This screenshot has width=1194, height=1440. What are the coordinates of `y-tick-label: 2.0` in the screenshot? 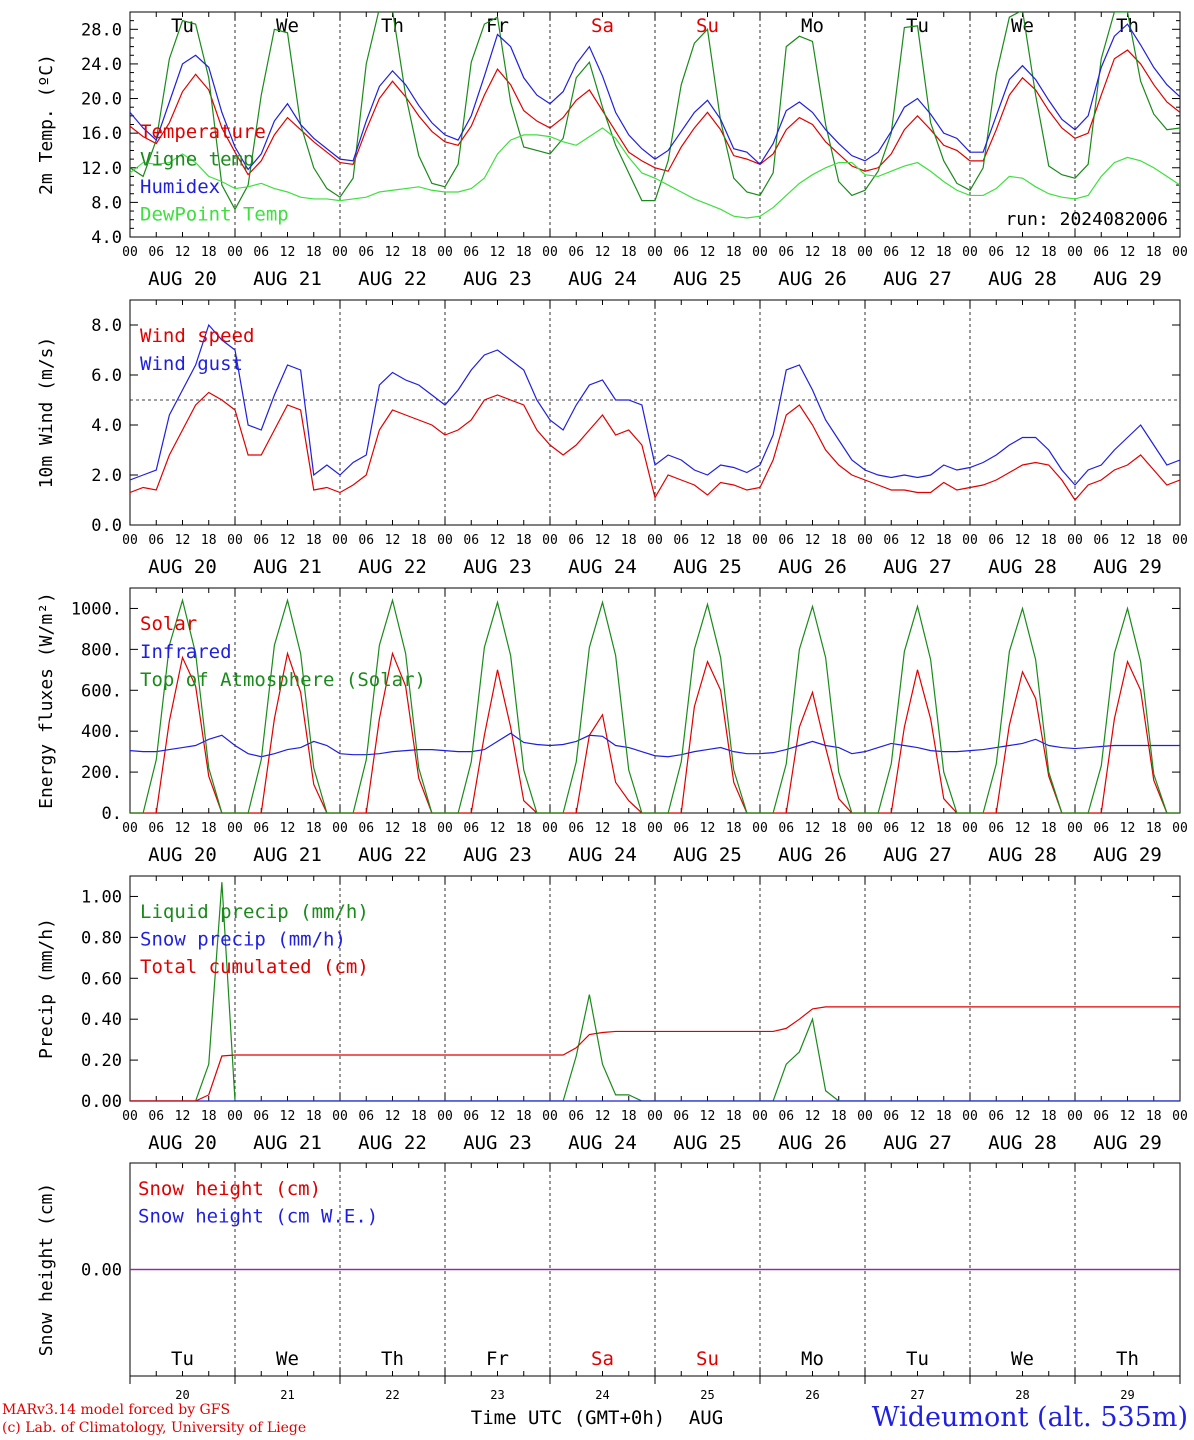 It's located at (106, 476).